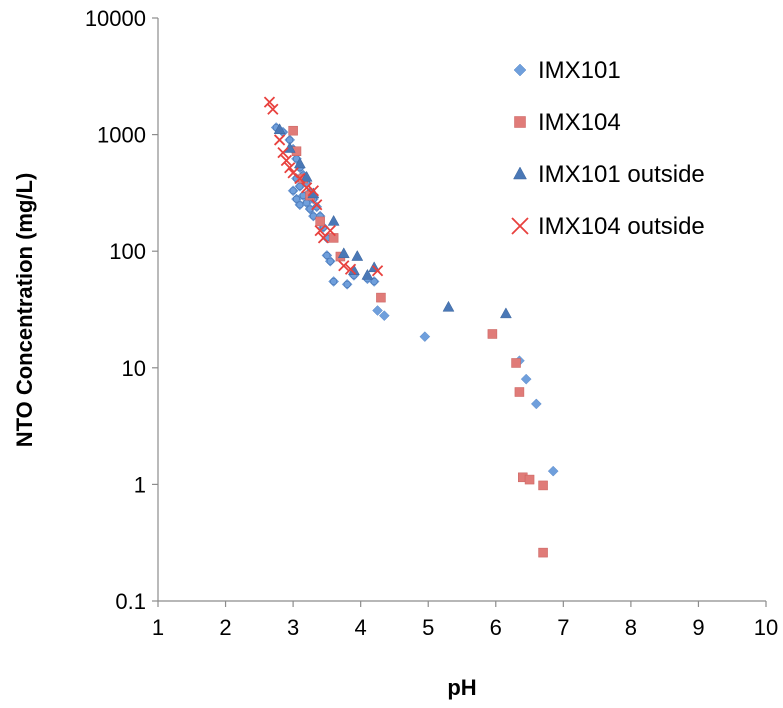  I want to click on legend-label: IMX101, so click(579, 70).